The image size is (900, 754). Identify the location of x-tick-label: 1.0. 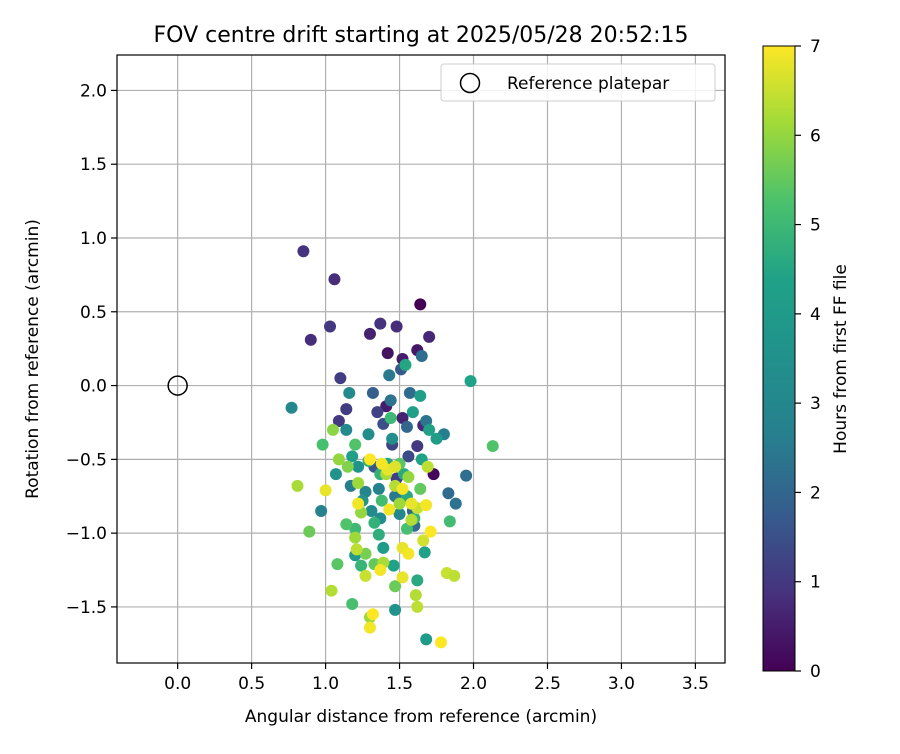
(325, 684).